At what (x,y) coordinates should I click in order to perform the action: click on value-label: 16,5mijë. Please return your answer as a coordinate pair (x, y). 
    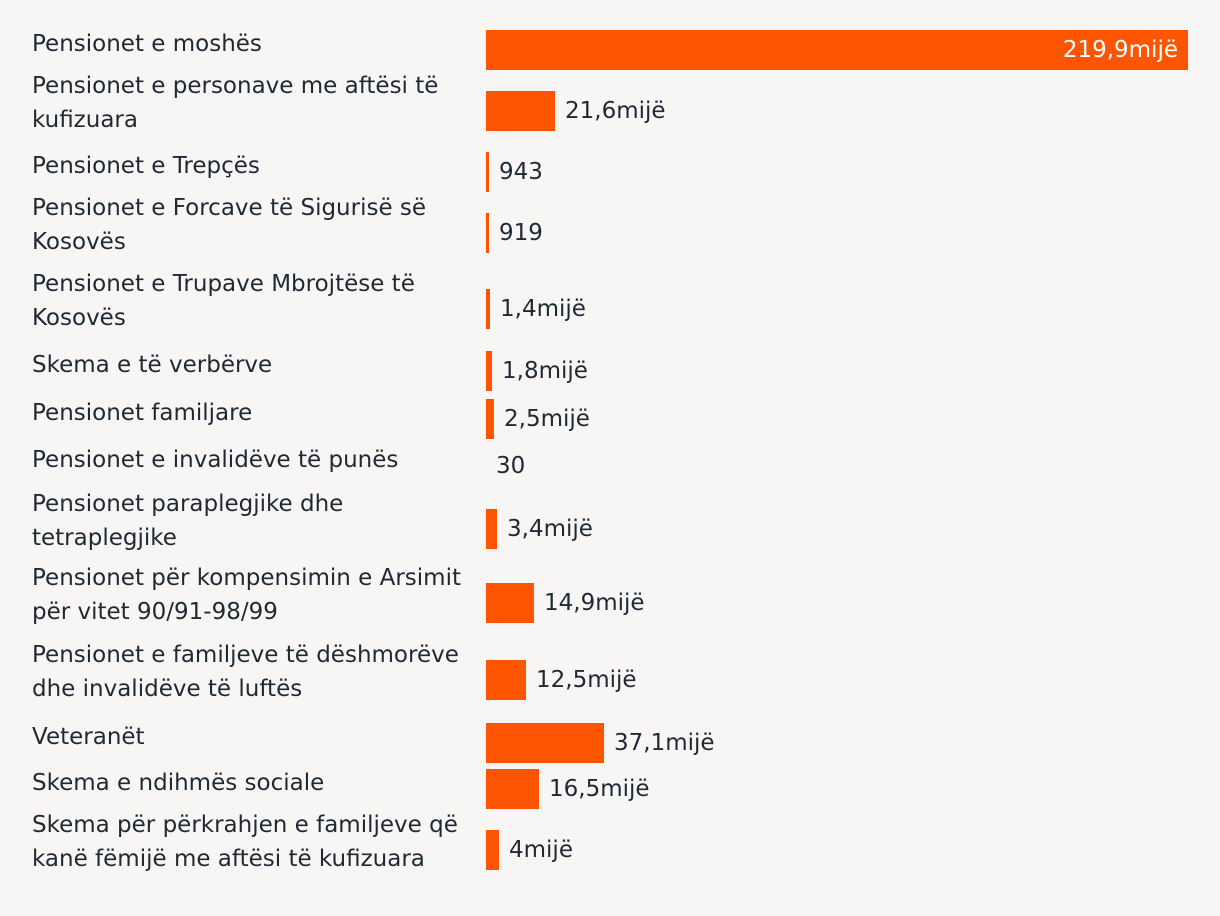
    Looking at the image, I should click on (599, 789).